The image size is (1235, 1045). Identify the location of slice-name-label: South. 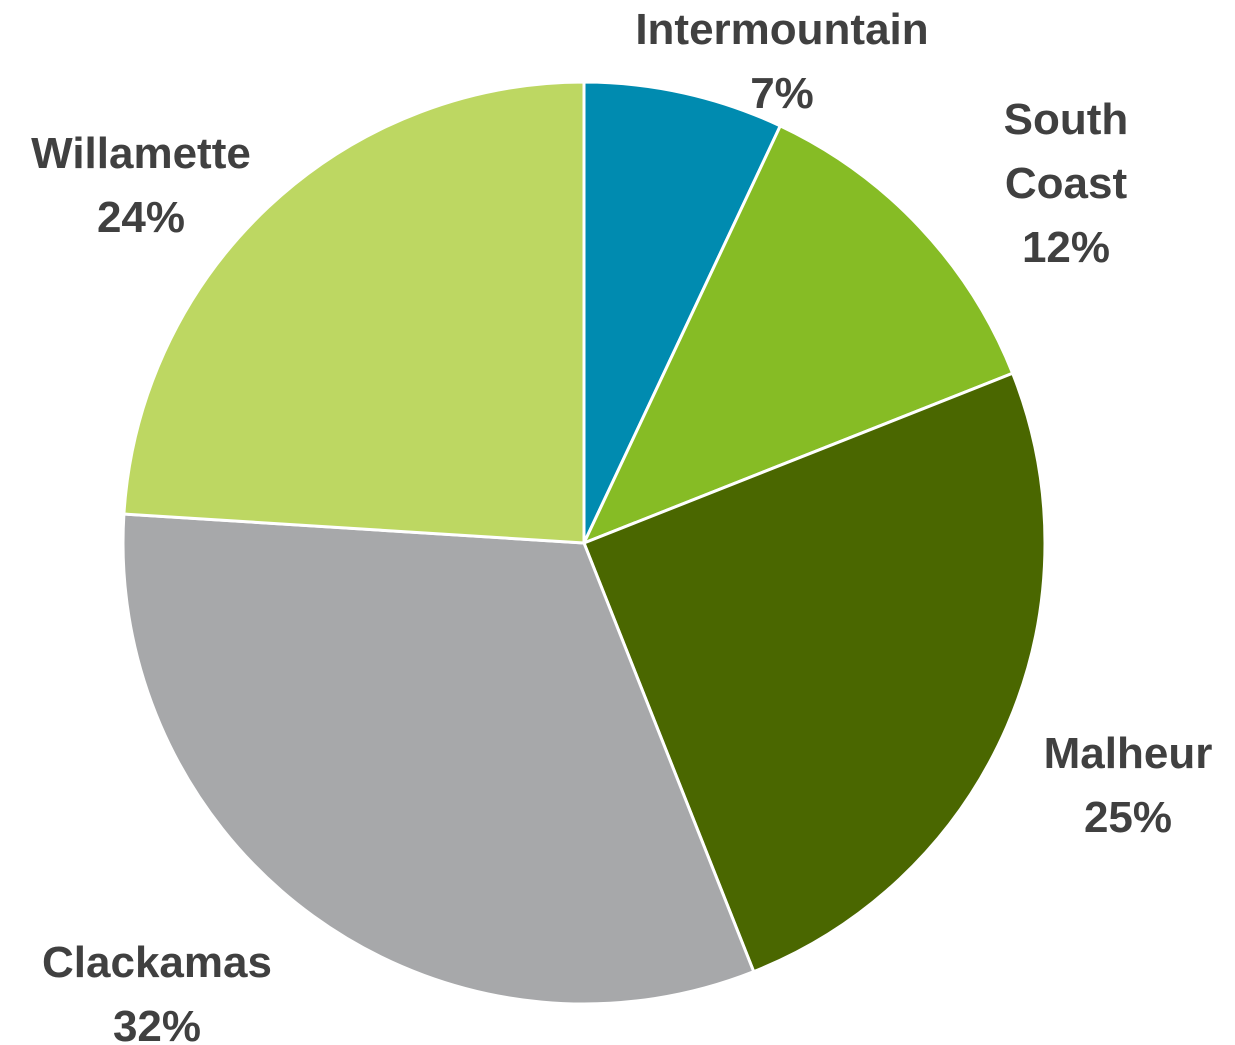
(1066, 119).